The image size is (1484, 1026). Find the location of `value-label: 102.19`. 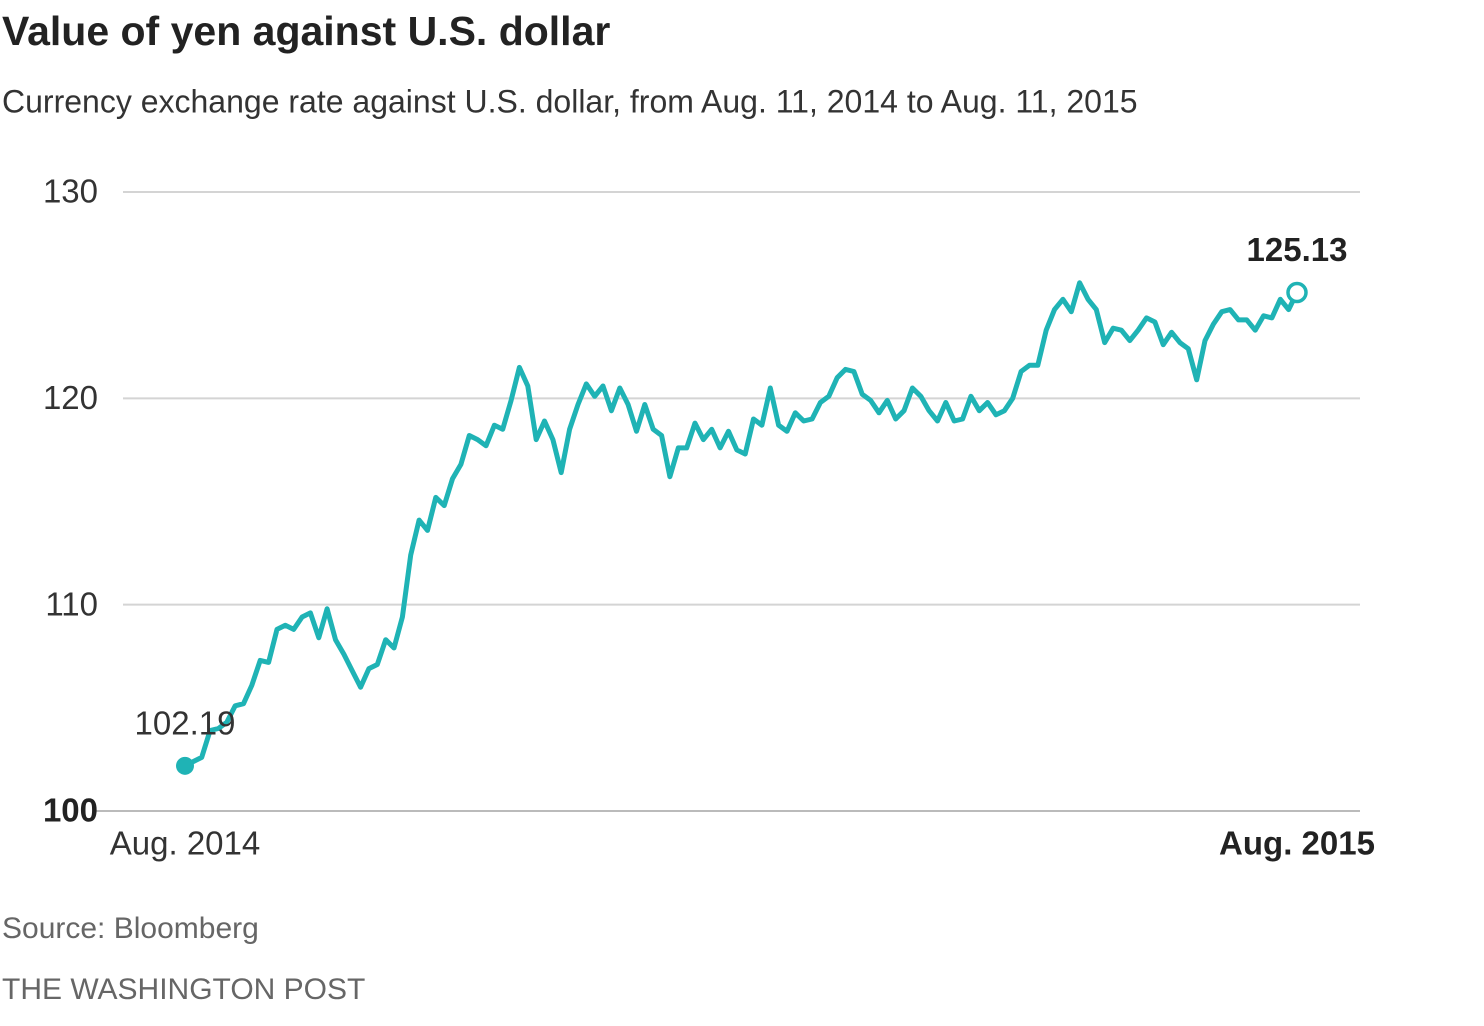

value-label: 102.19 is located at coordinates (185, 723).